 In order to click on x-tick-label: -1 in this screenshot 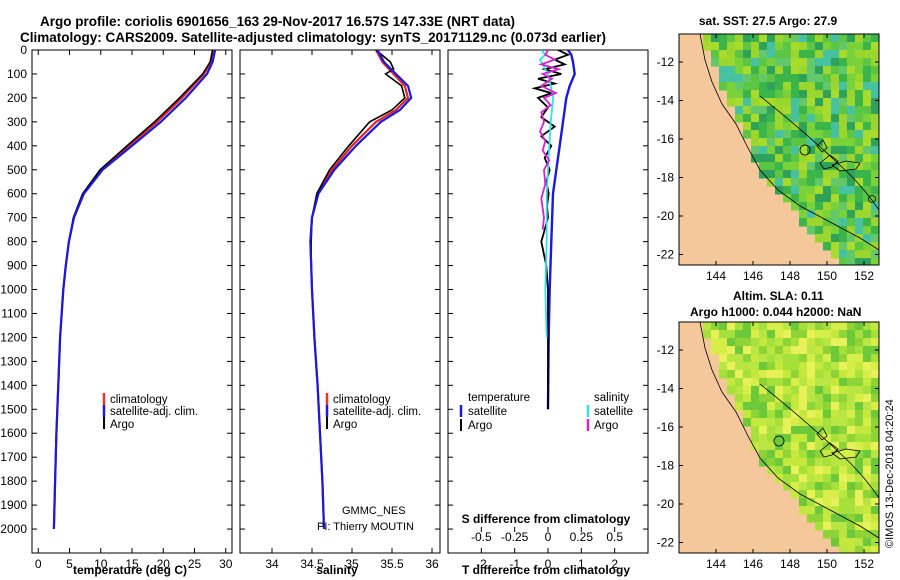, I will do `click(514, 564)`.